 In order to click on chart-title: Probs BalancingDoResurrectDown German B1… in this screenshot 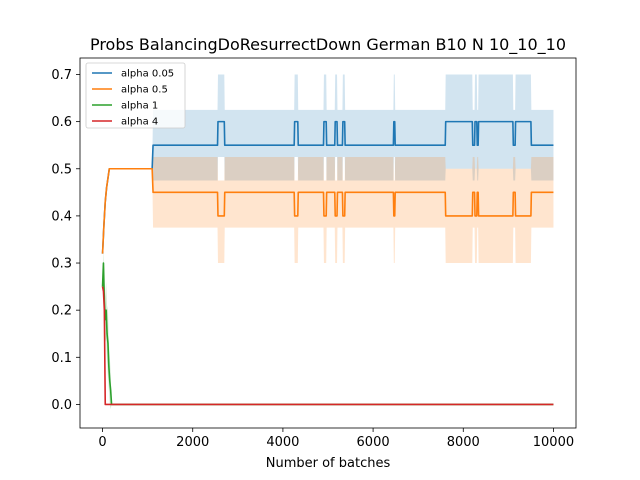, I will do `click(328, 45)`.